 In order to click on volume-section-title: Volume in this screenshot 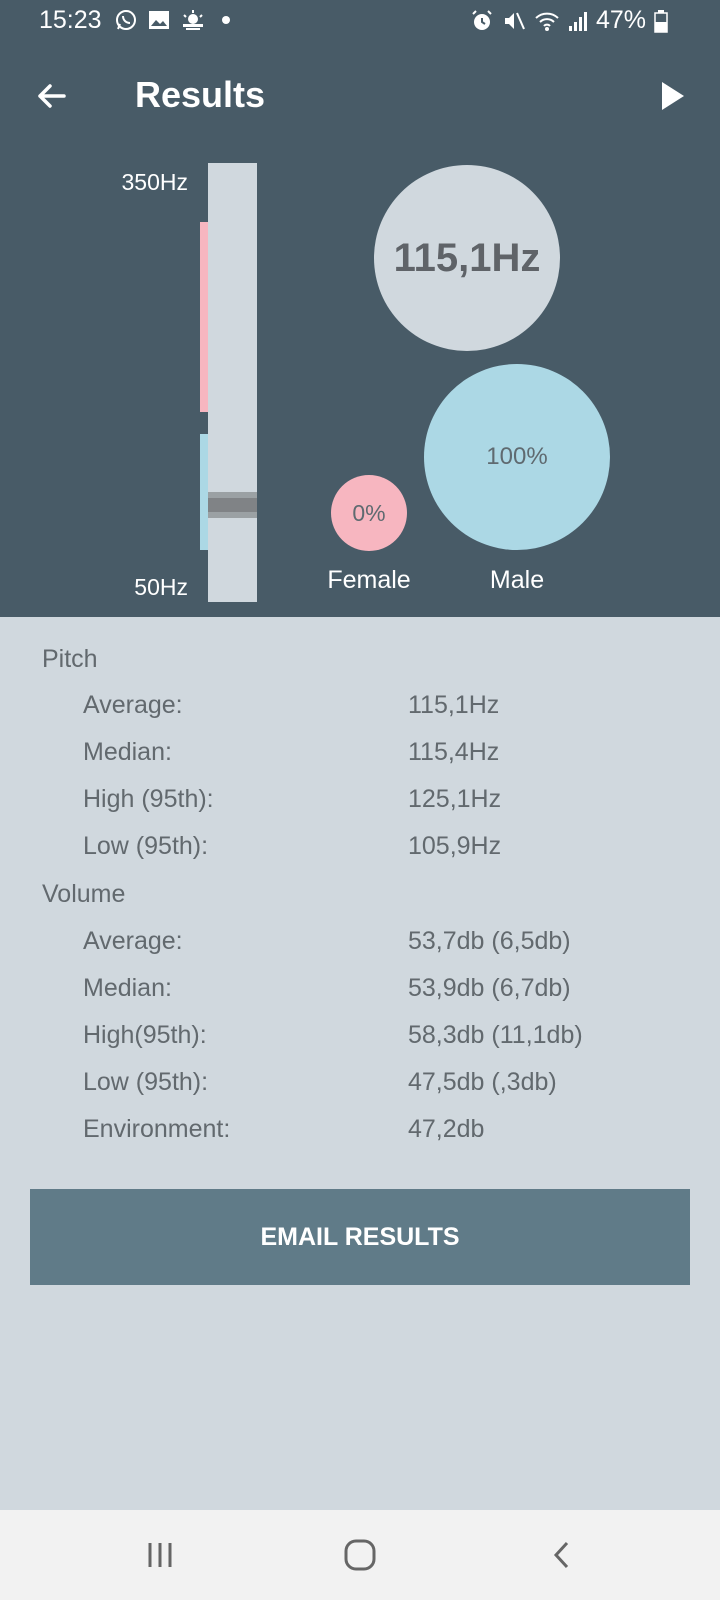, I will do `click(84, 894)`.